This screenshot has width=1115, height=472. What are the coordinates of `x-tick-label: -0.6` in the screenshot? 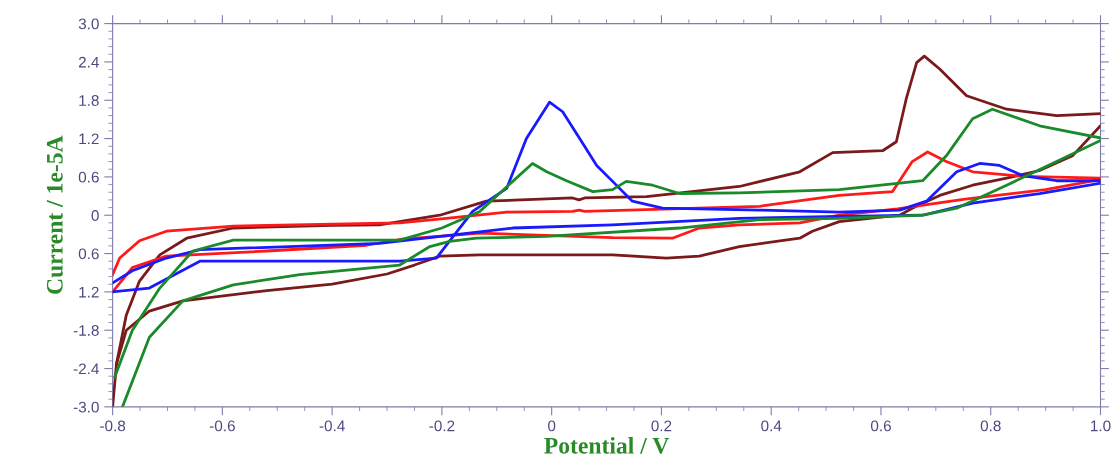 It's located at (222, 426).